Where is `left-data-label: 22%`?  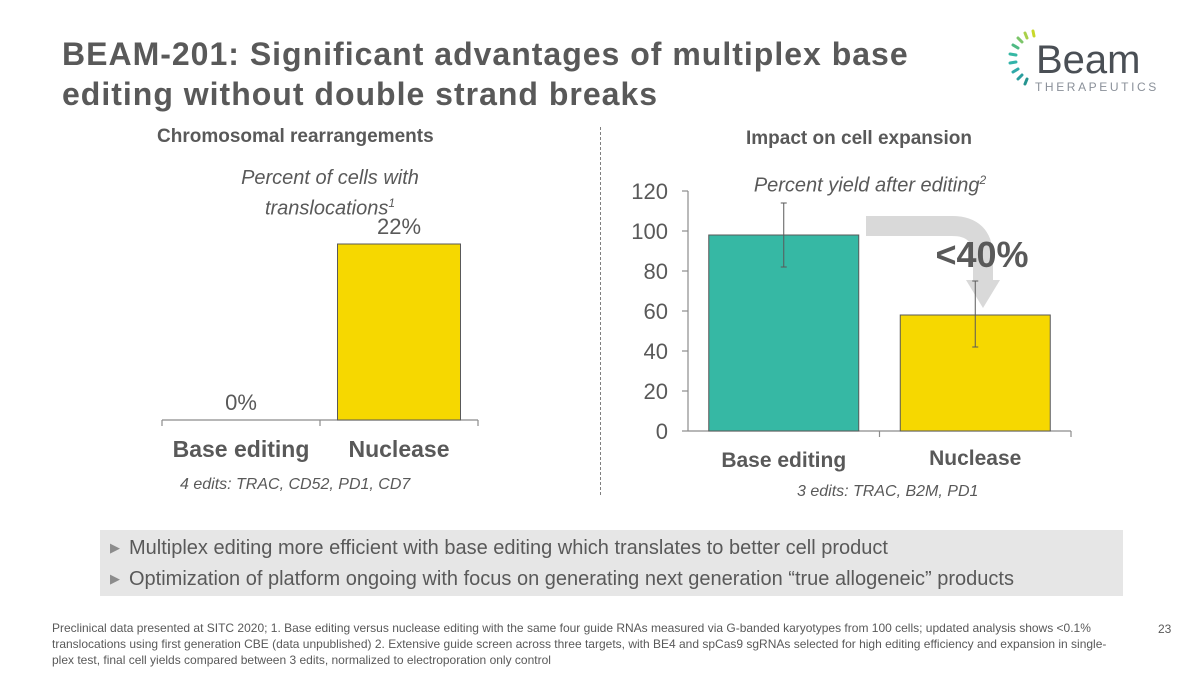
left-data-label: 22% is located at coordinates (399, 226).